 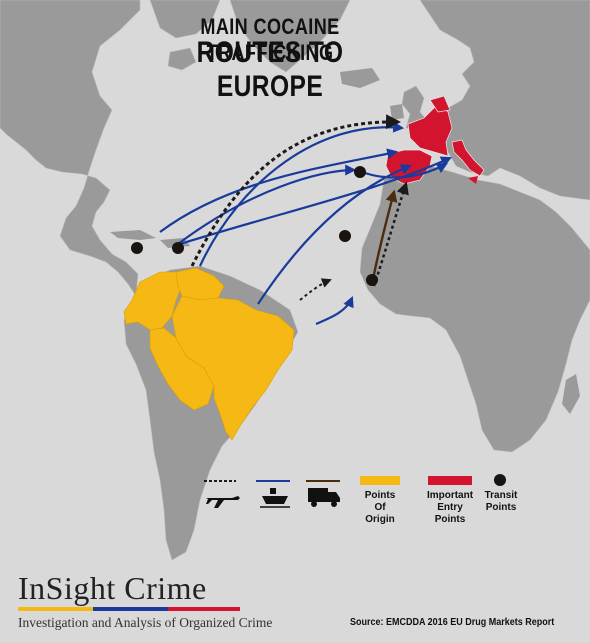 What do you see at coordinates (500, 480) in the screenshot?
I see `legend-transit-dot` at bounding box center [500, 480].